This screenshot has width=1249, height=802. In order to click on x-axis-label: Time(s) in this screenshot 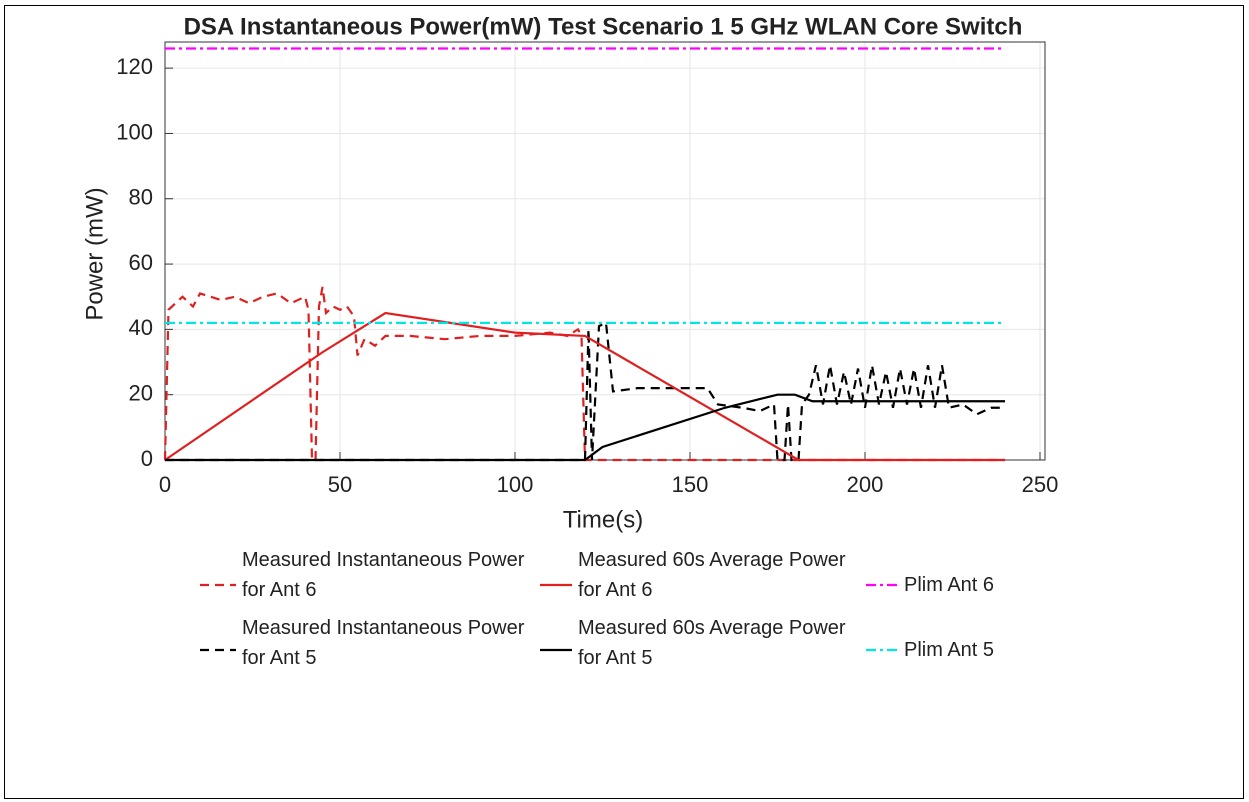, I will do `click(603, 519)`.